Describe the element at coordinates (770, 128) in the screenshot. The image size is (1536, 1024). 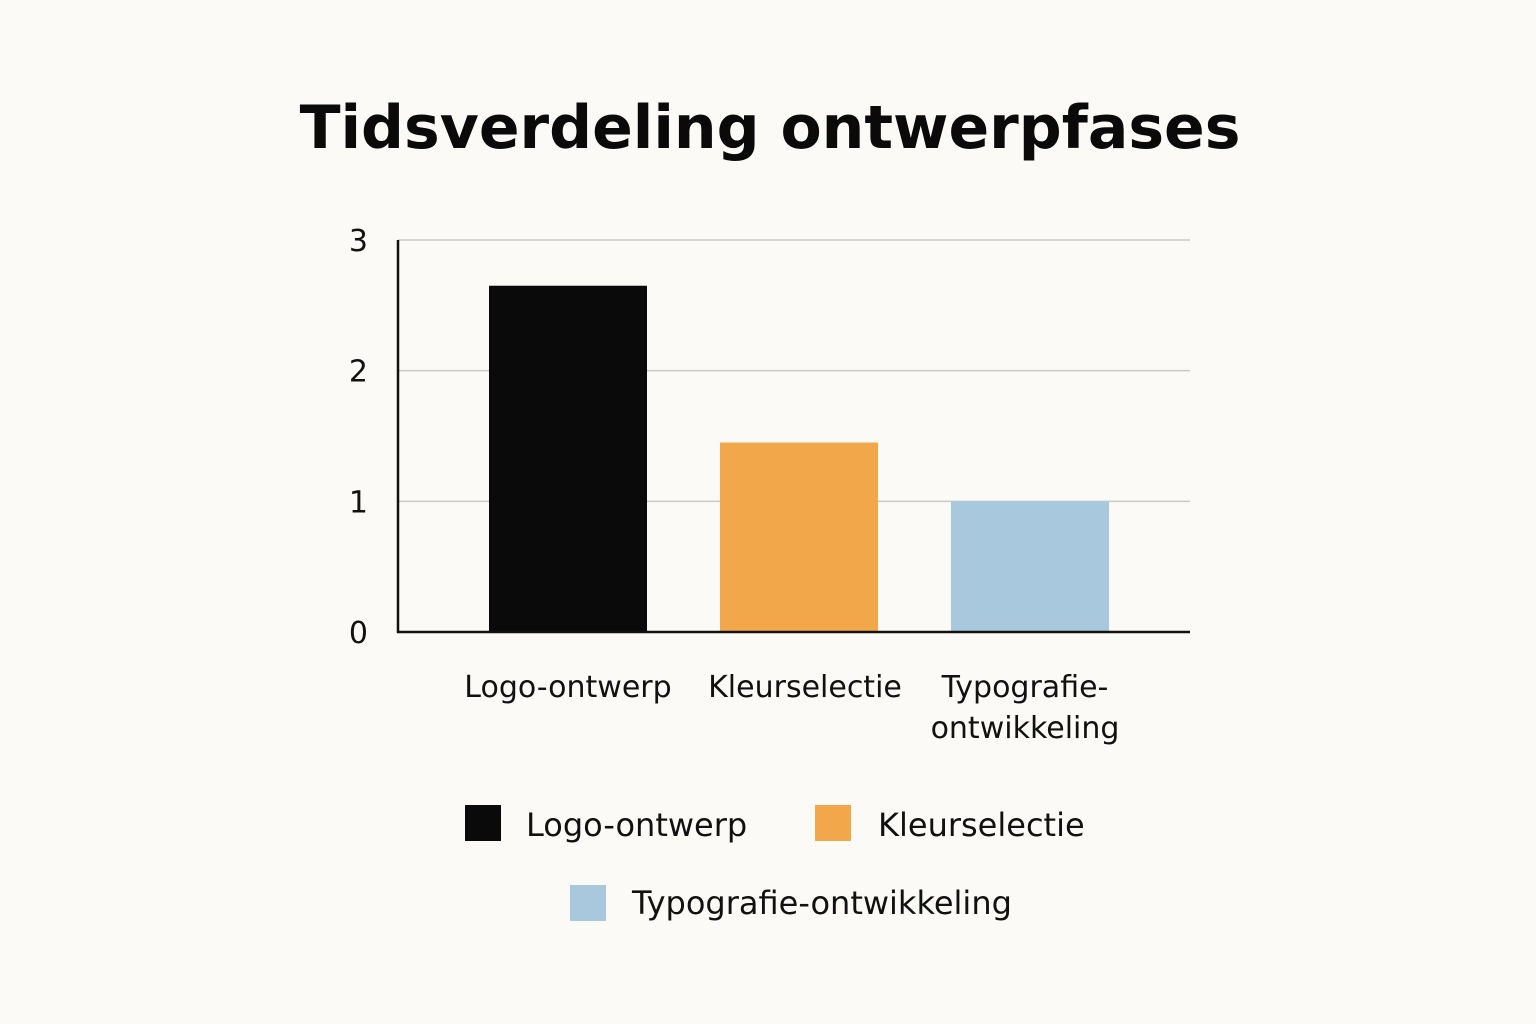
I see `chart-title: Tidsverdeling ontwerpfases` at that location.